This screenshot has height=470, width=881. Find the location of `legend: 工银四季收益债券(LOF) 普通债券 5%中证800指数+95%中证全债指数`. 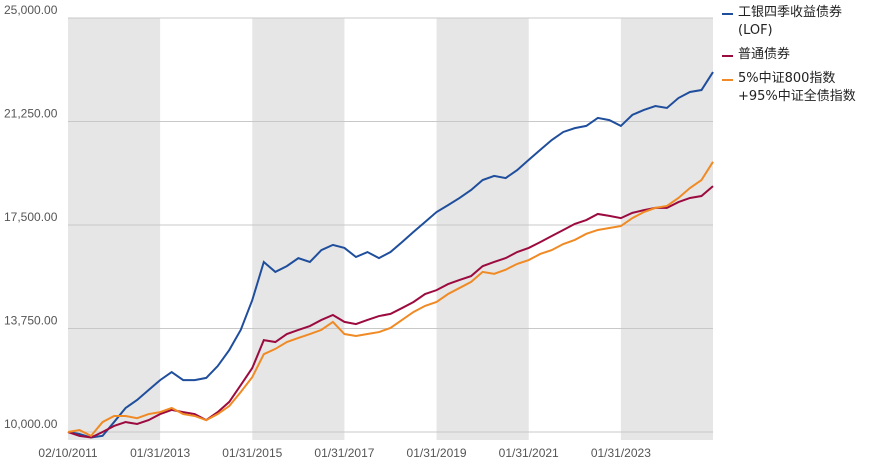

legend: 工银四季收益债券(LOF) 普通债券 5%中证800指数+95%中证全债指数 is located at coordinates (797, 58).